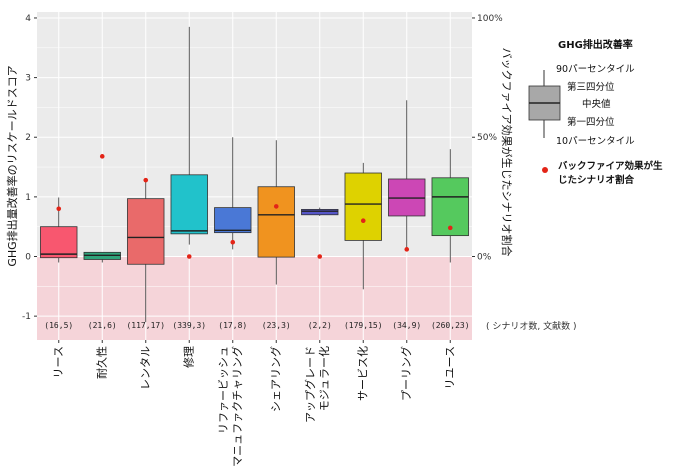 This screenshot has width=680, height=466. What do you see at coordinates (59, 263) in the screenshot?
I see `box-group: (16,5)` at bounding box center [59, 263].